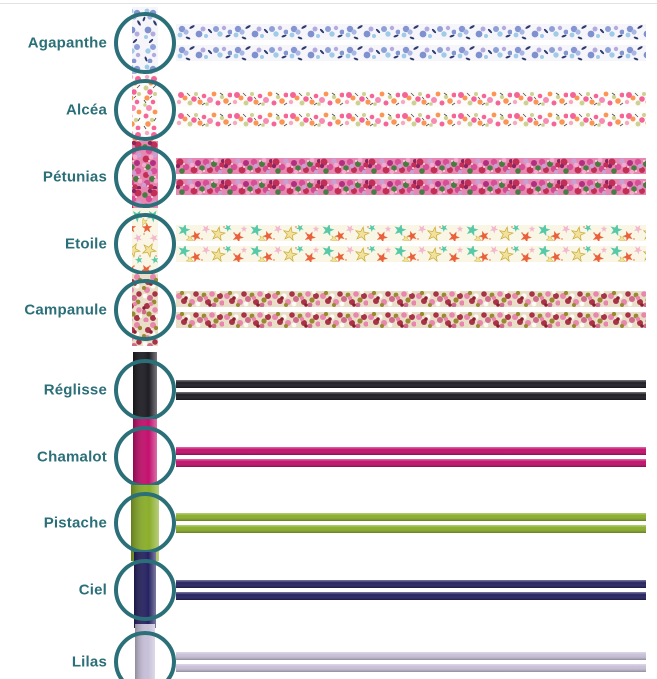 This screenshot has width=657, height=679. I want to click on swatch-label: Etoile, so click(85, 244).